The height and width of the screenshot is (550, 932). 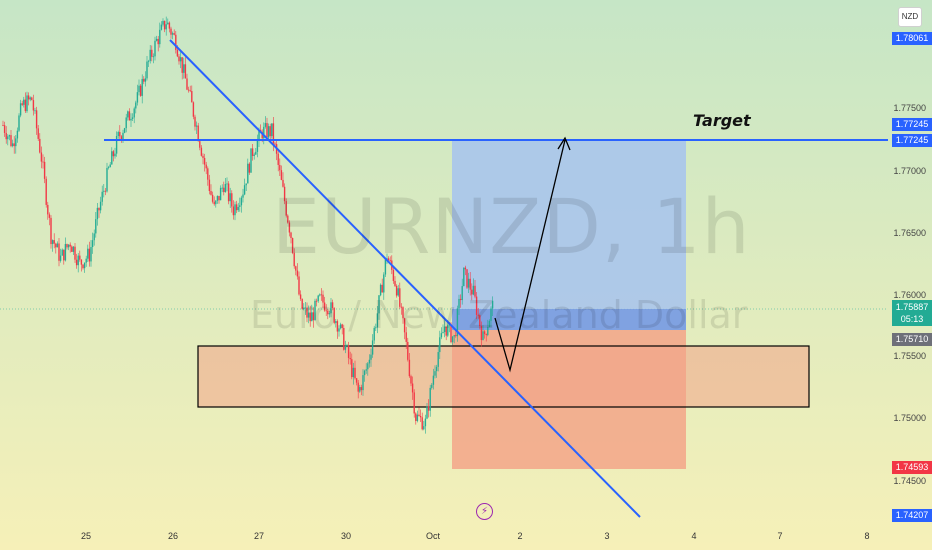 What do you see at coordinates (530, 256) in the screenshot?
I see `projection-path` at bounding box center [530, 256].